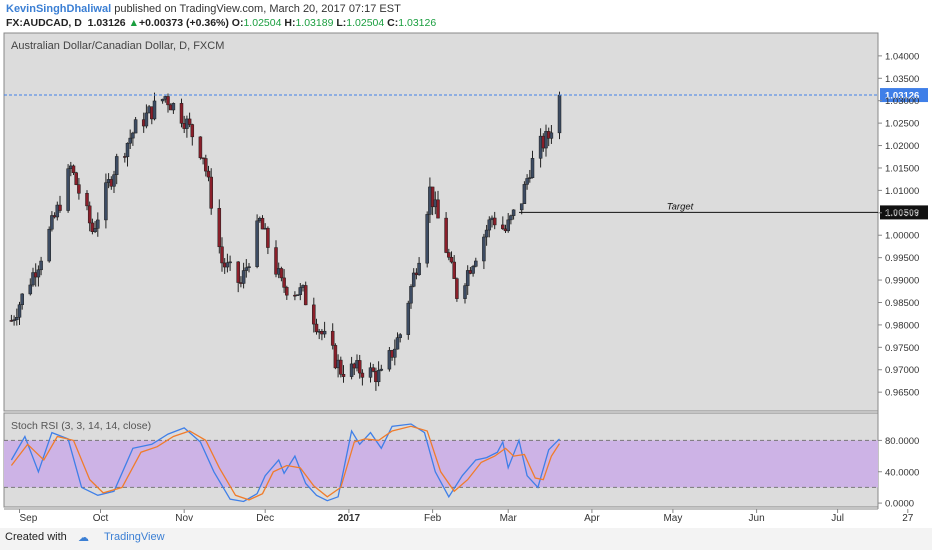  Describe the element at coordinates (899, 504) in the screenshot. I see `osc-tick-label: 0.0000` at that location.